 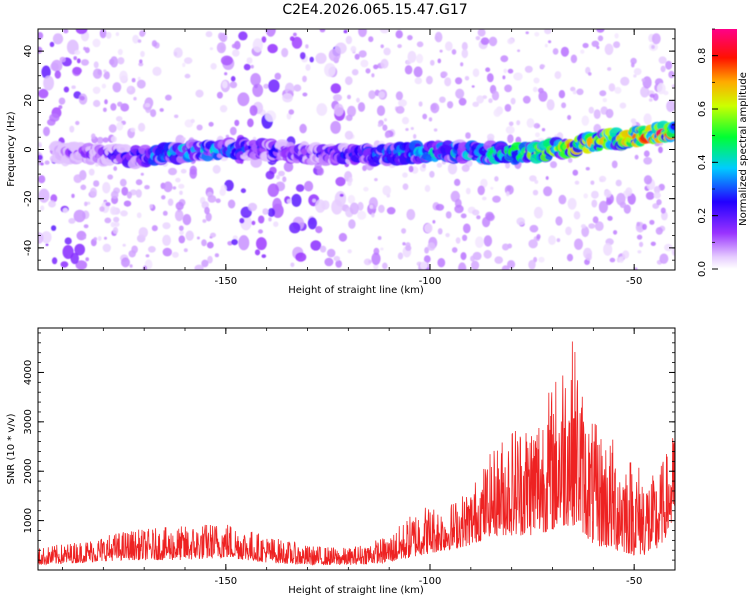 I want to click on snr-y-axis-label: SNR (10 * v/v), so click(x=11, y=448).